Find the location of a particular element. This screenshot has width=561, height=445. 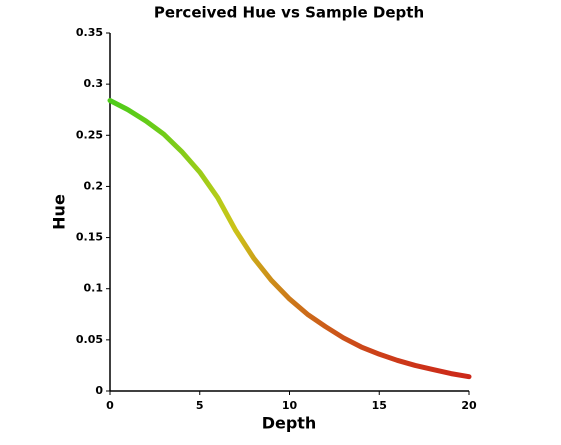

x-tick-label: 0 is located at coordinates (110, 405).